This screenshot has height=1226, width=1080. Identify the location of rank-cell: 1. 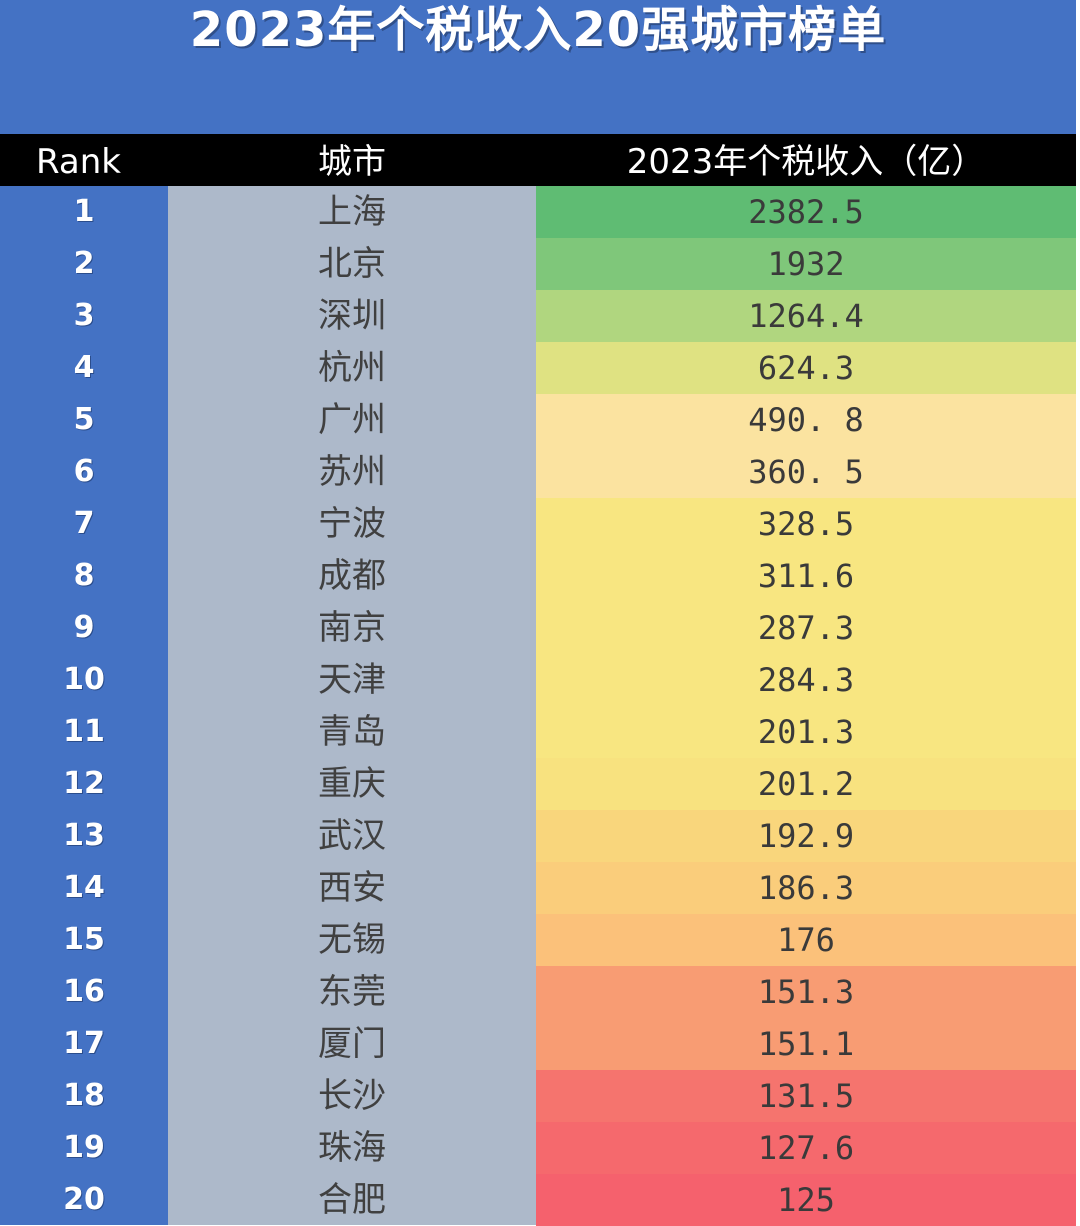
(84, 211).